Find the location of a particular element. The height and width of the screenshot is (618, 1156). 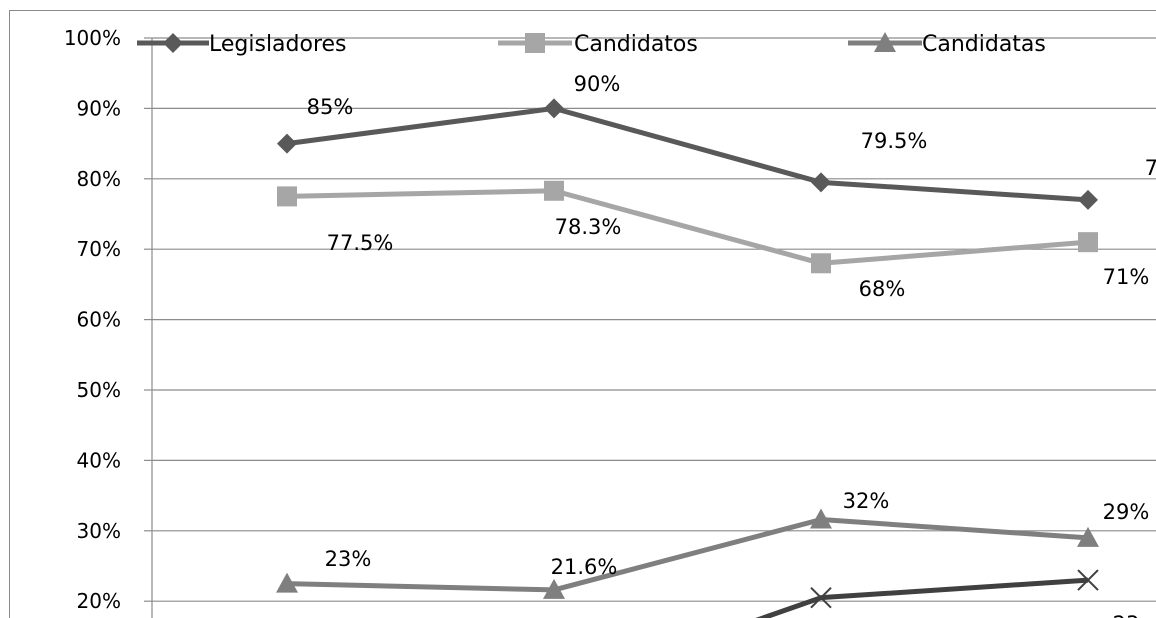

y-tick-label: 30% is located at coordinates (99, 531).